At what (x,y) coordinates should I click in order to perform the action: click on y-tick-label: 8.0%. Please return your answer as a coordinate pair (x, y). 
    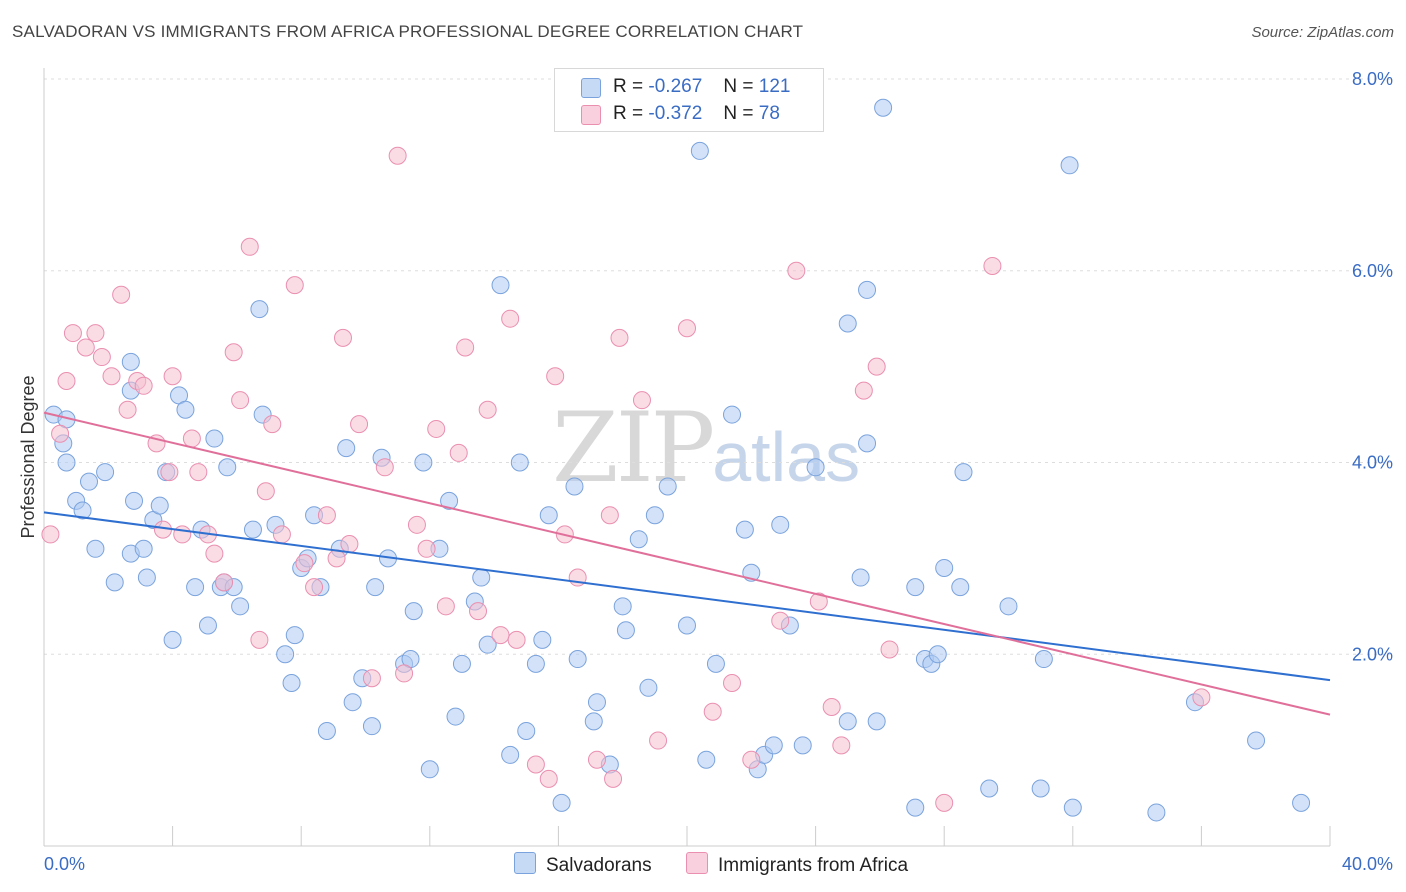
    Looking at the image, I should click on (1372, 79).